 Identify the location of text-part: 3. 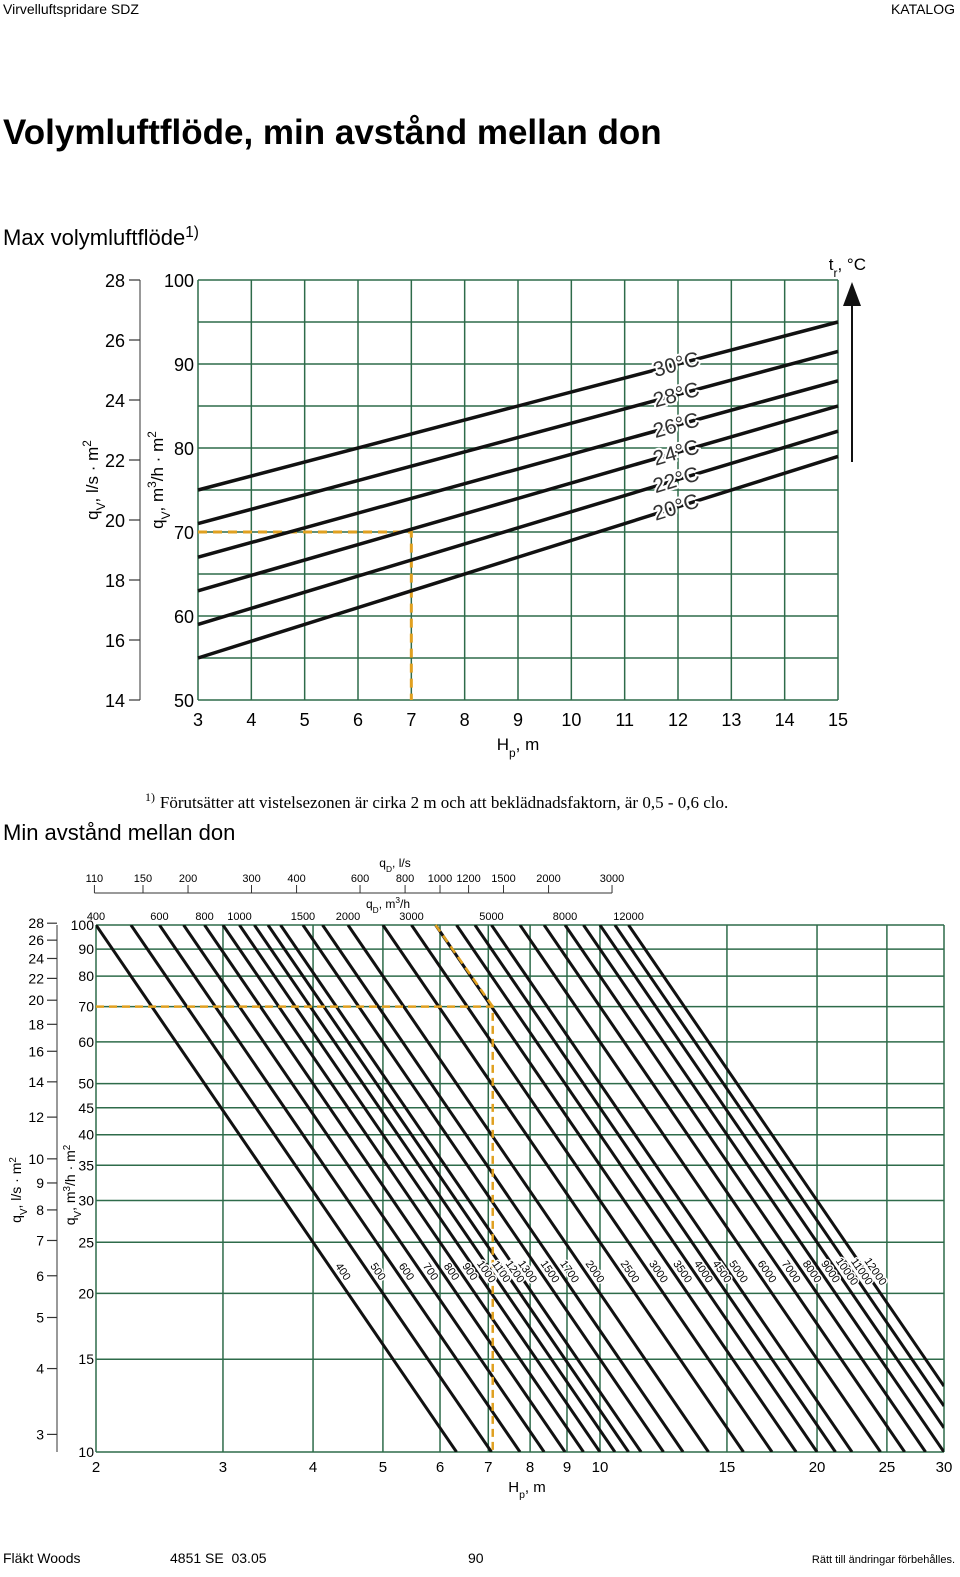
(397, 900).